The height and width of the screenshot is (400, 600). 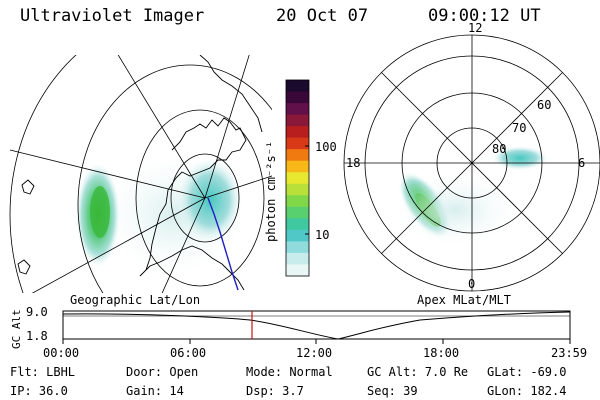 What do you see at coordinates (484, 16) in the screenshot?
I see `time-label: 09:00:12 UT` at bounding box center [484, 16].